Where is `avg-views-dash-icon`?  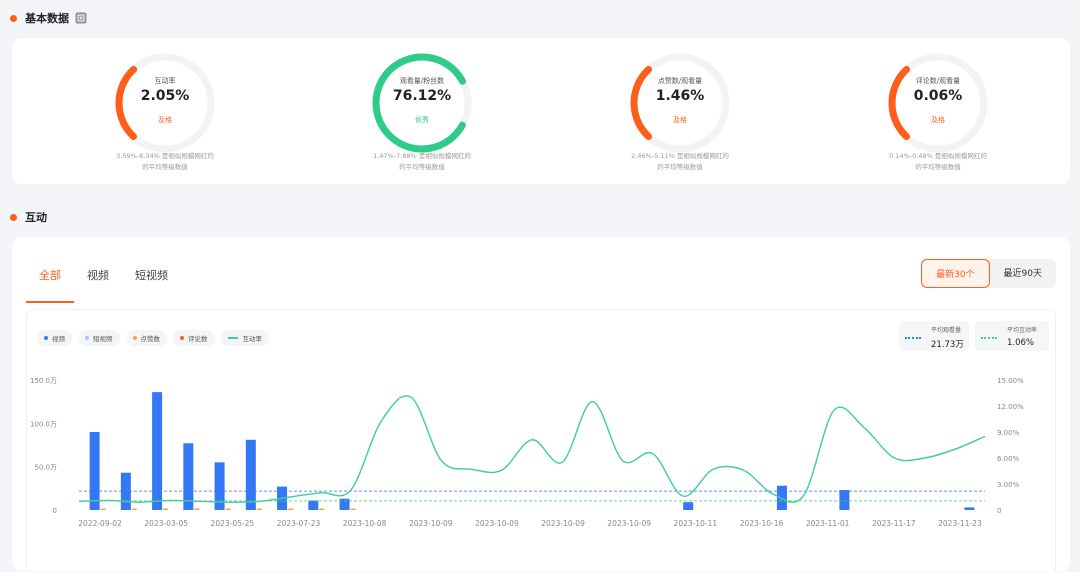 avg-views-dash-icon is located at coordinates (913, 338).